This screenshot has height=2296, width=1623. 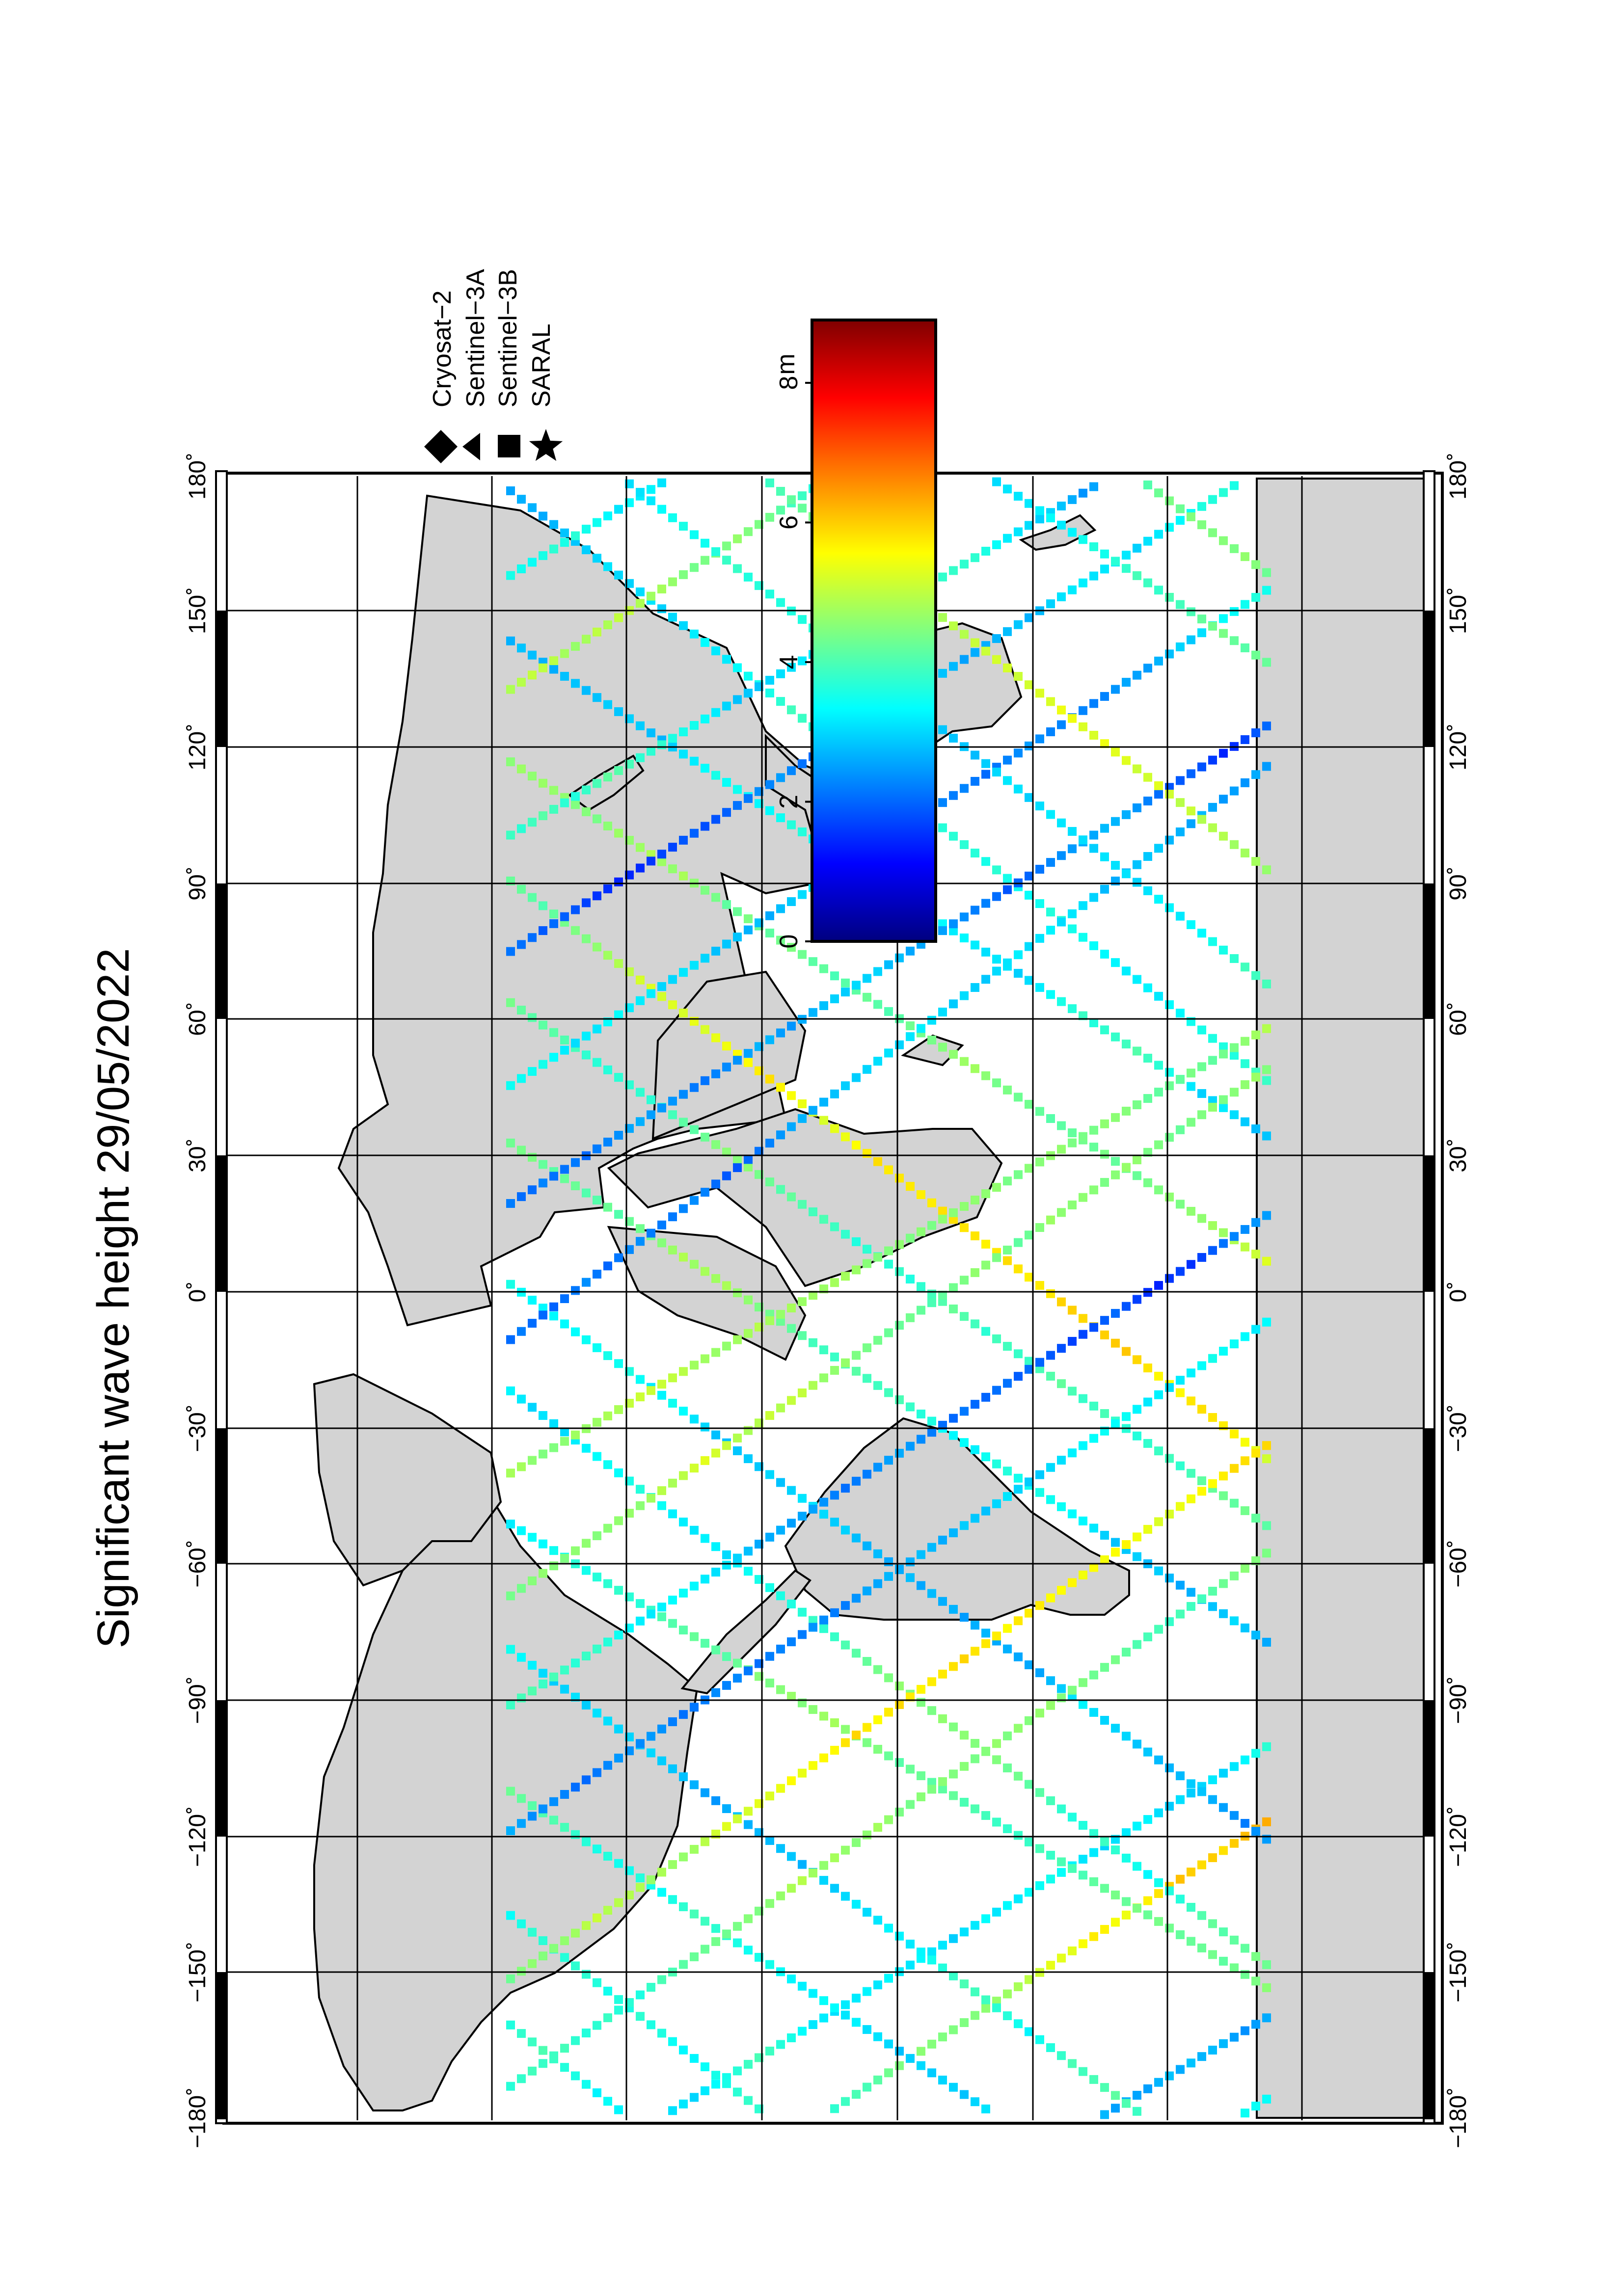 What do you see at coordinates (1458, 1292) in the screenshot?
I see `lon-label: 0˚` at bounding box center [1458, 1292].